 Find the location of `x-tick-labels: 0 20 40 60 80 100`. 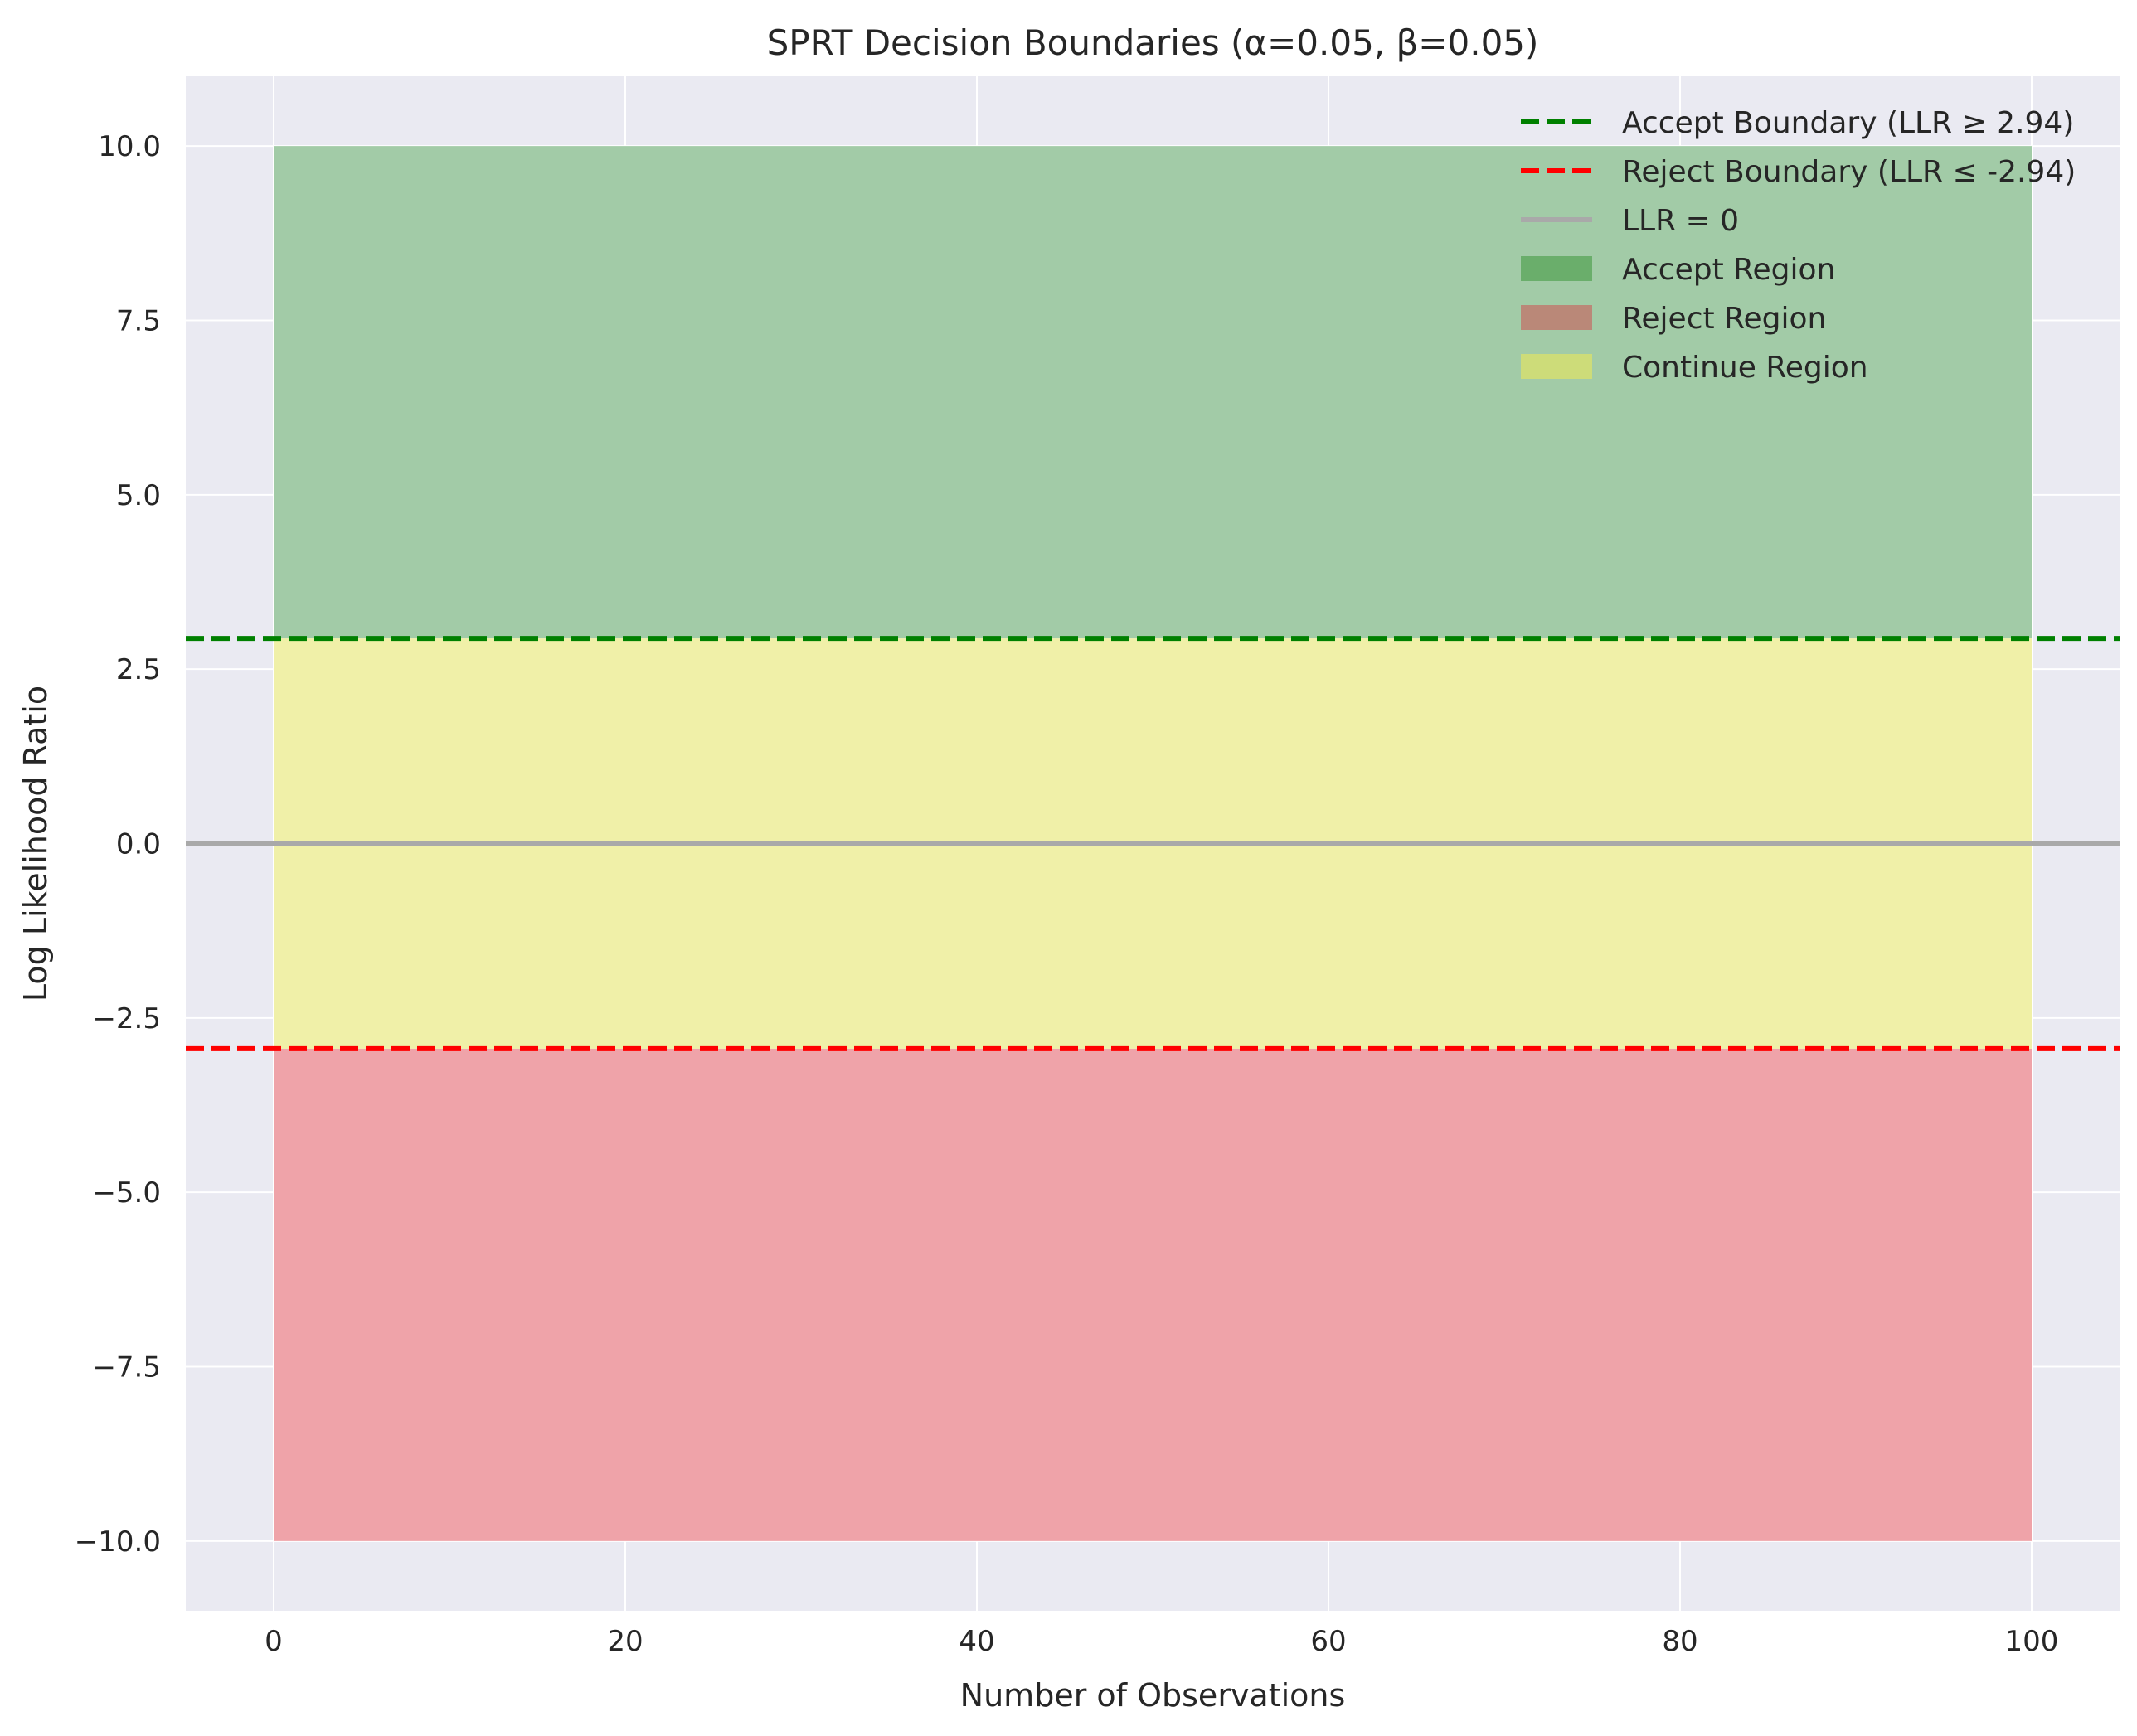

x-tick-labels: 0 20 40 60 80 100 is located at coordinates (1161, 1641).